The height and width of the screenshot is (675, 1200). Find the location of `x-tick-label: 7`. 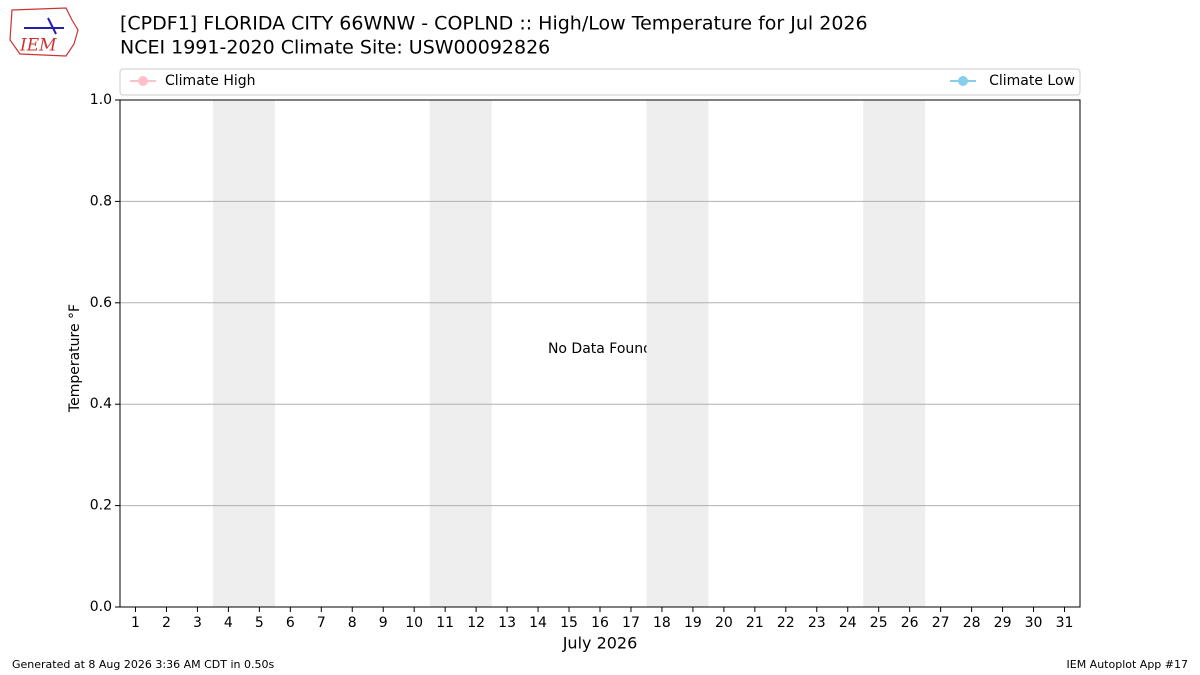

x-tick-label: 7 is located at coordinates (321, 623).